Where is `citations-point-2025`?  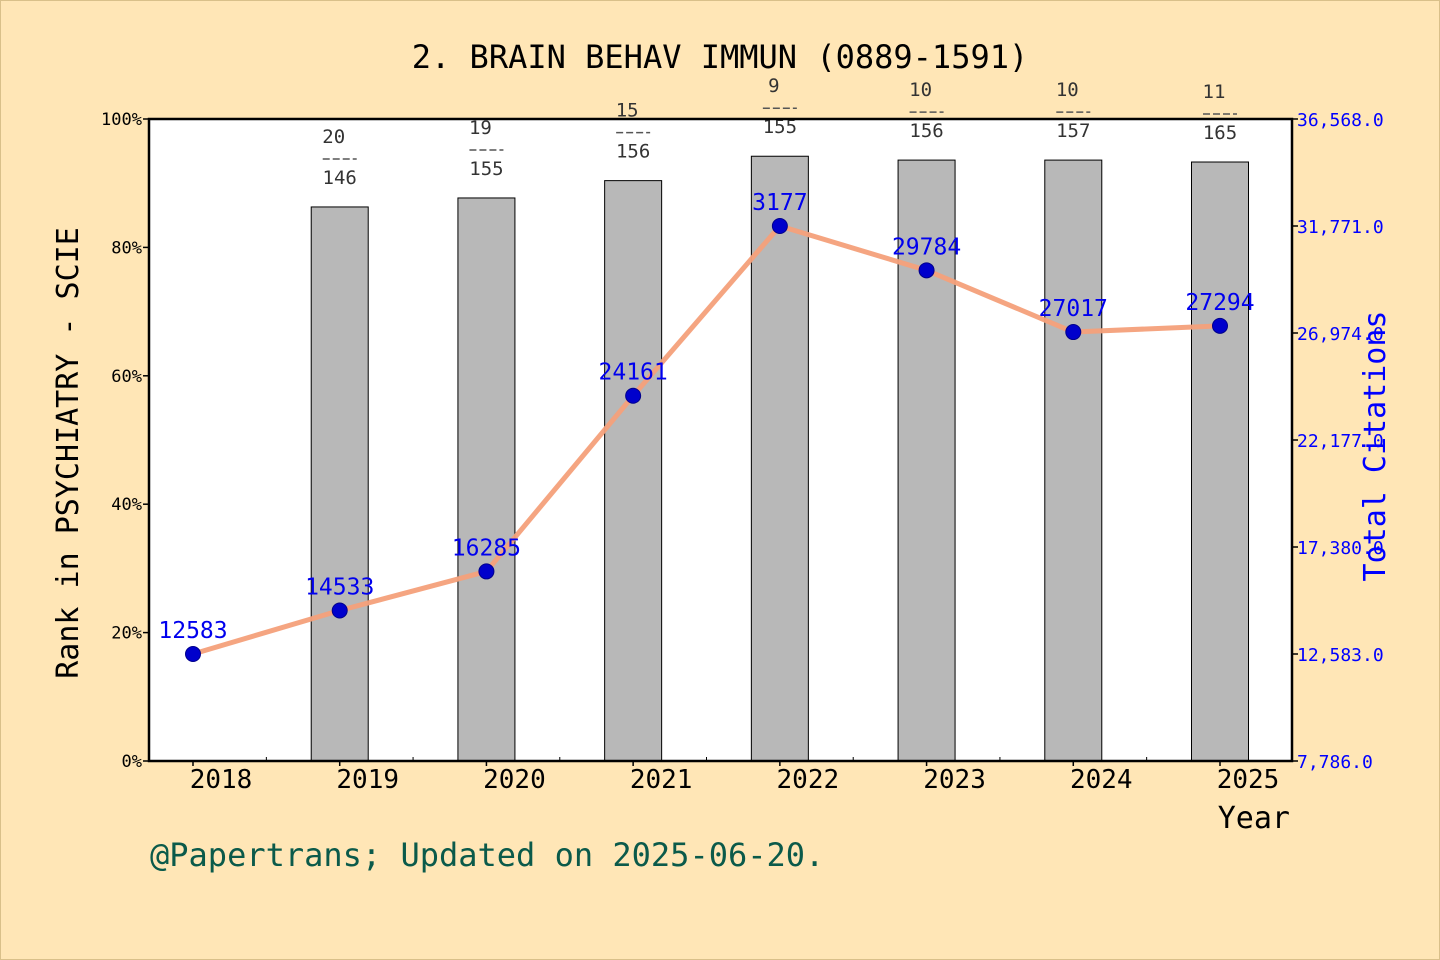
citations-point-2025 is located at coordinates (1220, 325).